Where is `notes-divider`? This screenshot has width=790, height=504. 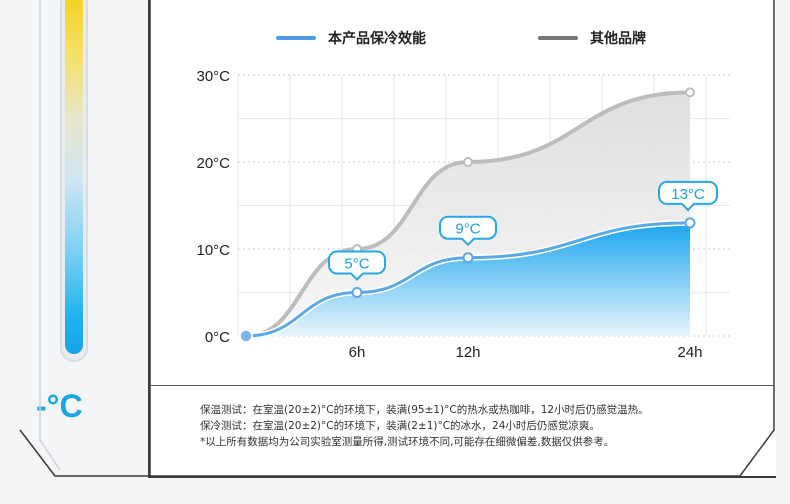
notes-divider is located at coordinates (462, 385).